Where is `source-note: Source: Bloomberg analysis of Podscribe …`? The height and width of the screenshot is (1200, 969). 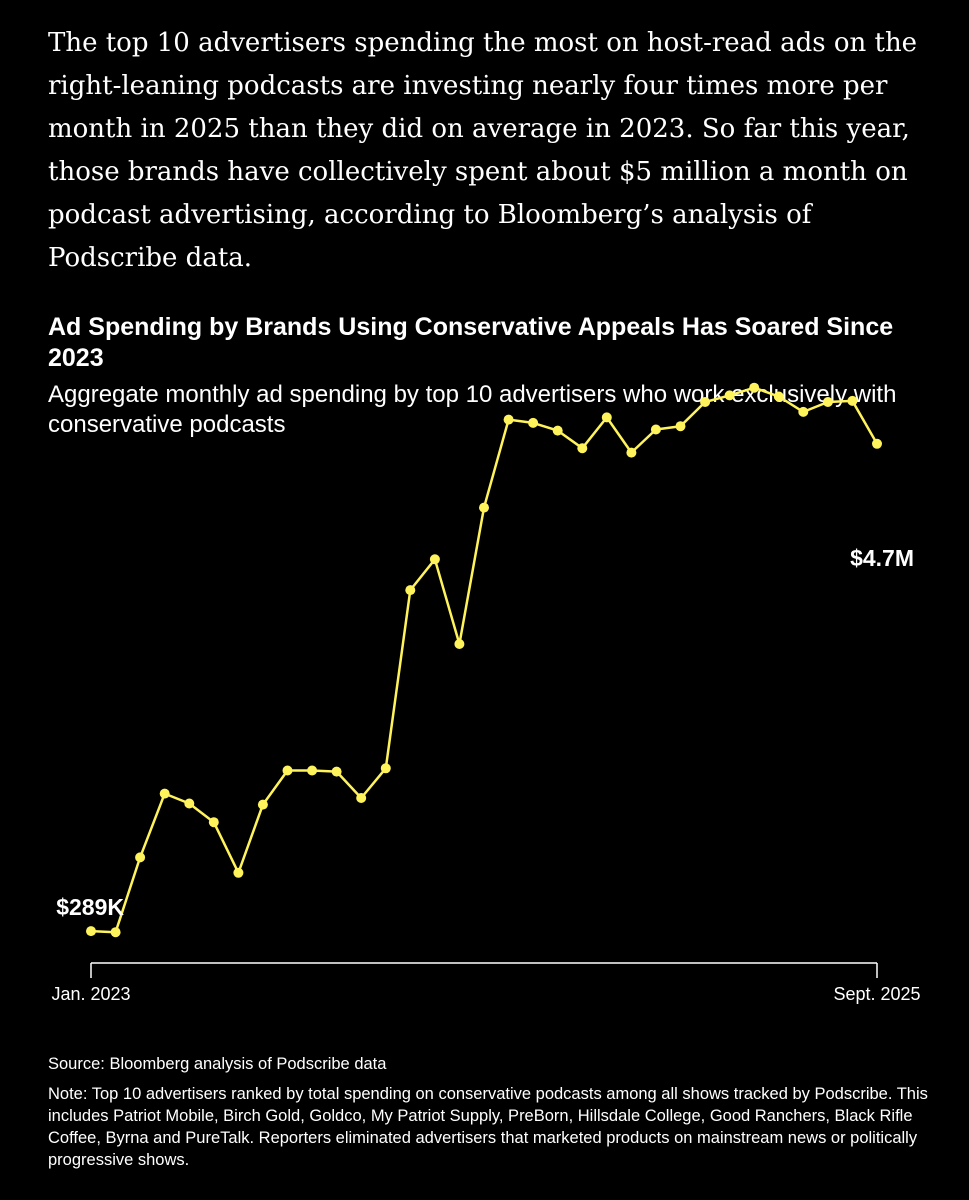 source-note: Source: Bloomberg analysis of Podscribe … is located at coordinates (217, 1064).